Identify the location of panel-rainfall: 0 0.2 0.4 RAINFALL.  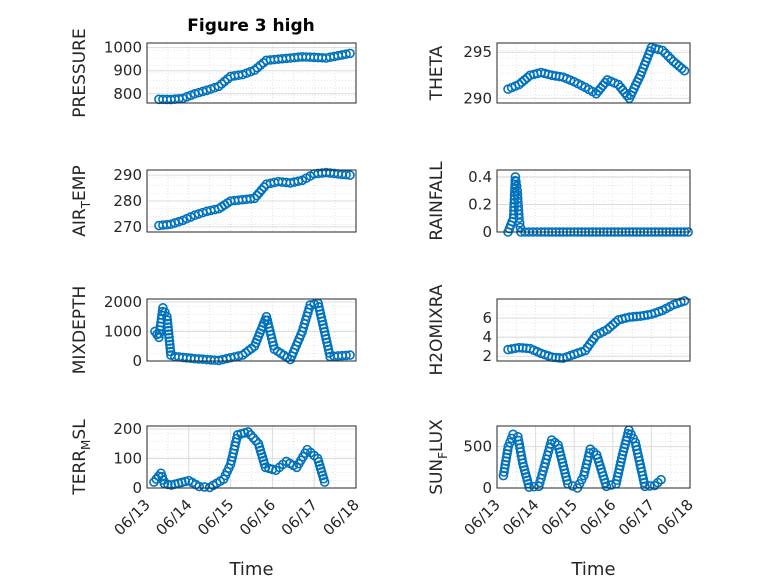
(560, 201).